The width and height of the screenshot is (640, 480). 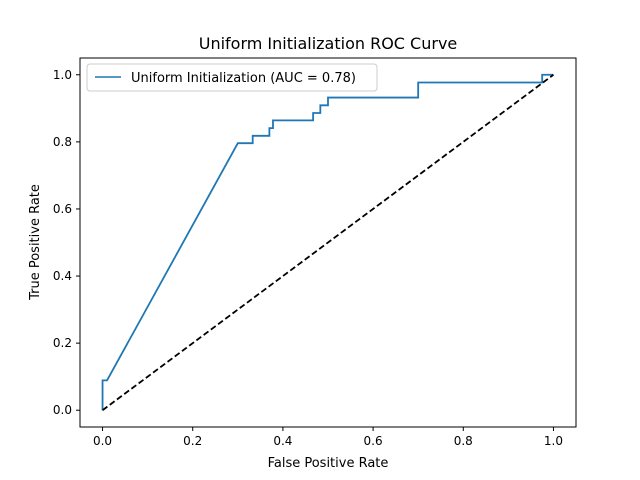 I want to click on y-axis-label: True Positive Rate, so click(x=35, y=242).